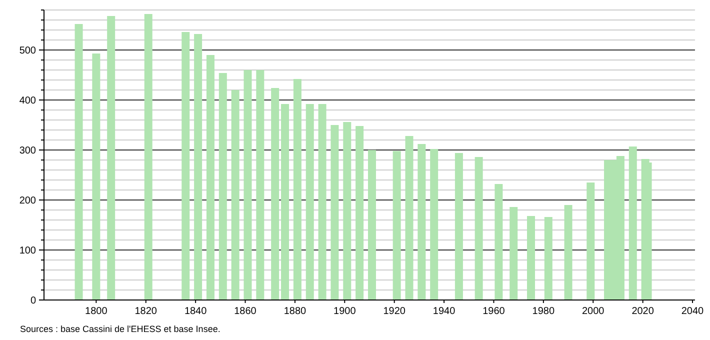 The height and width of the screenshot is (340, 710). Describe the element at coordinates (692, 311) in the screenshot. I see `x-tick-label: 2040` at that location.